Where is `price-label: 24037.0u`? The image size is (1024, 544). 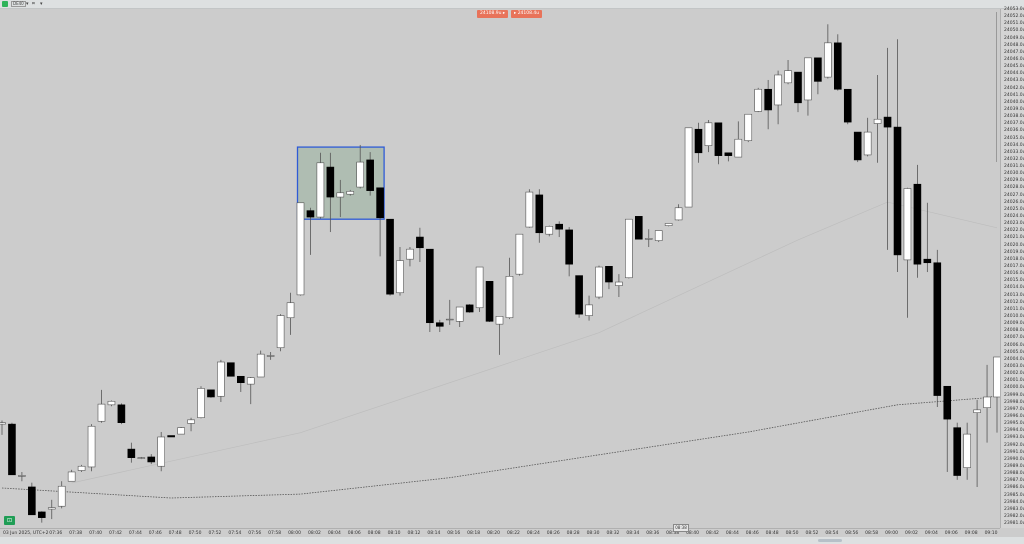
price-label: 24037.0u is located at coordinates (1014, 124).